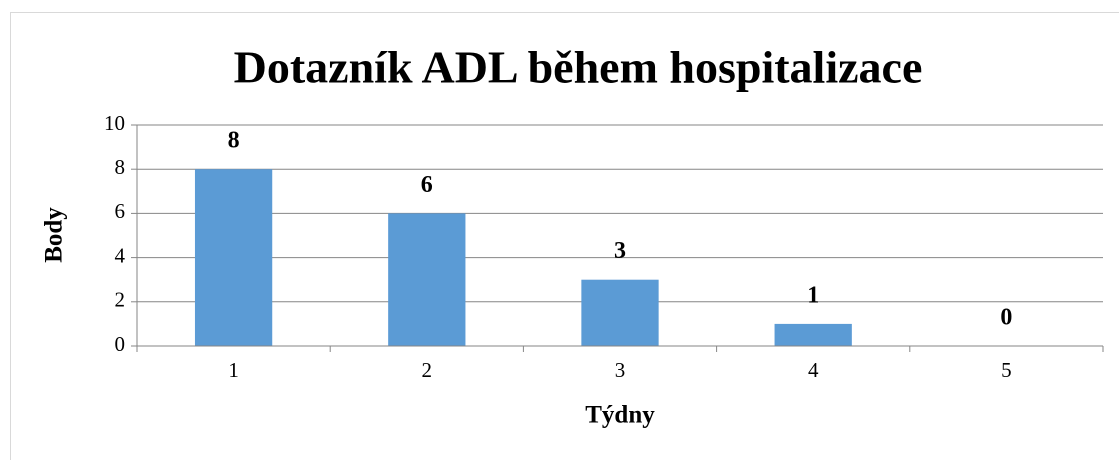  I want to click on data-label: 0, so click(1006, 318).